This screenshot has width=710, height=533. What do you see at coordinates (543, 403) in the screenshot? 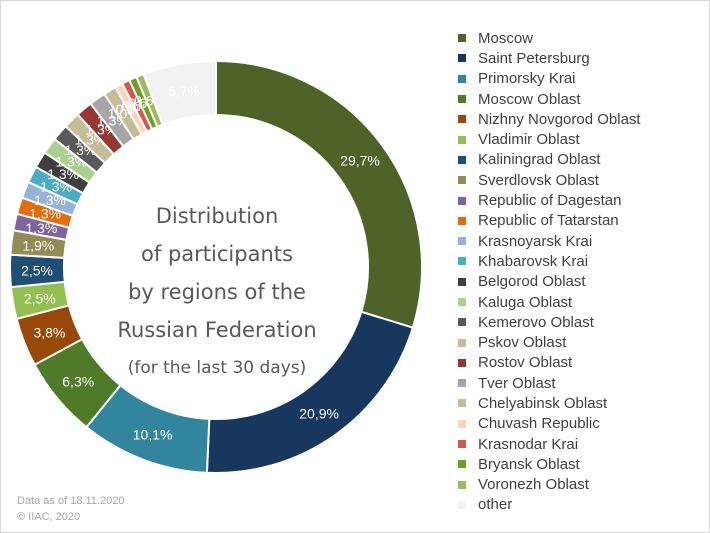
I see `legend-label: Chelyabinsk Oblast` at bounding box center [543, 403].